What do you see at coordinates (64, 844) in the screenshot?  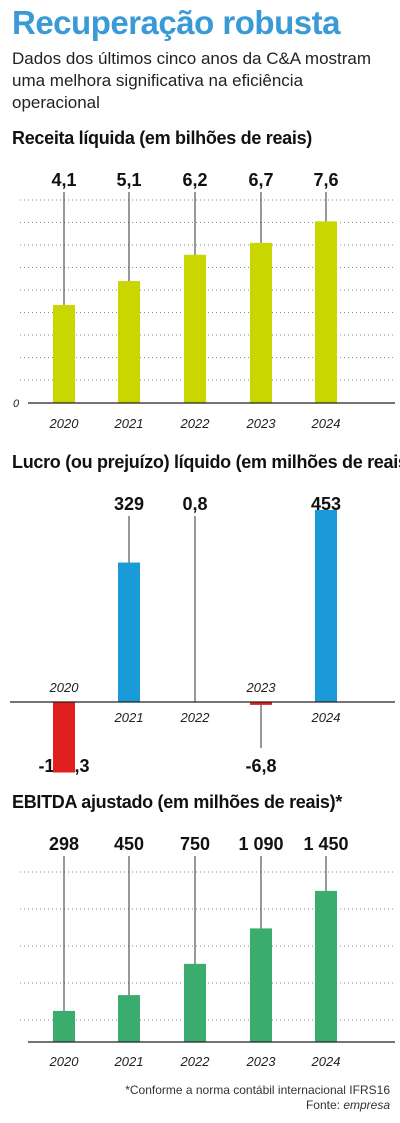 I see `value-label: 298` at bounding box center [64, 844].